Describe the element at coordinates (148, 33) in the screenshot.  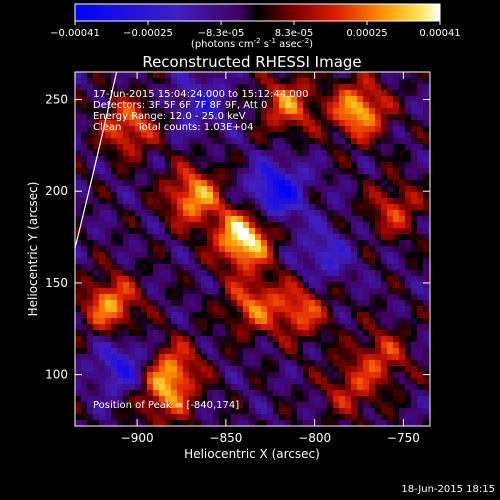
I see `colorbar-tick-label: −0.00025` at that location.